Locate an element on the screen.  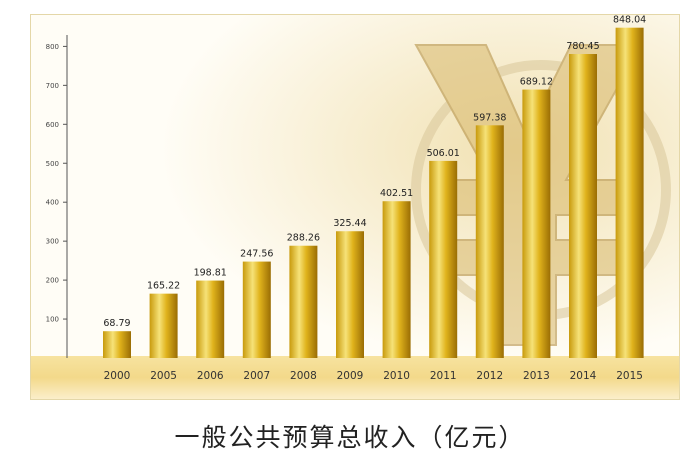
chart-floor is located at coordinates (355, 377).